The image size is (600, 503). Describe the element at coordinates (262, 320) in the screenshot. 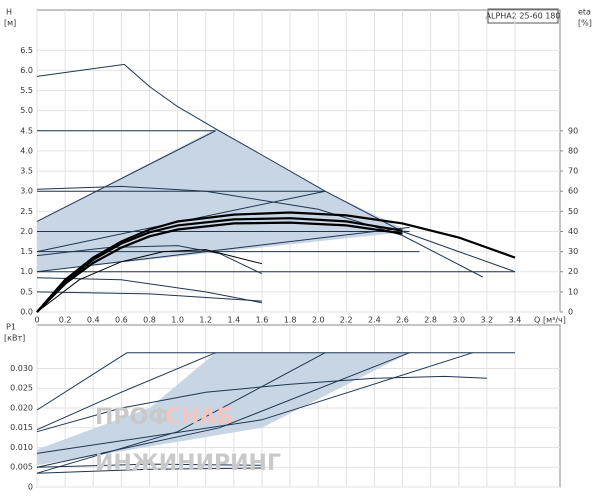

I see `x-tick-label: 1.6` at that location.